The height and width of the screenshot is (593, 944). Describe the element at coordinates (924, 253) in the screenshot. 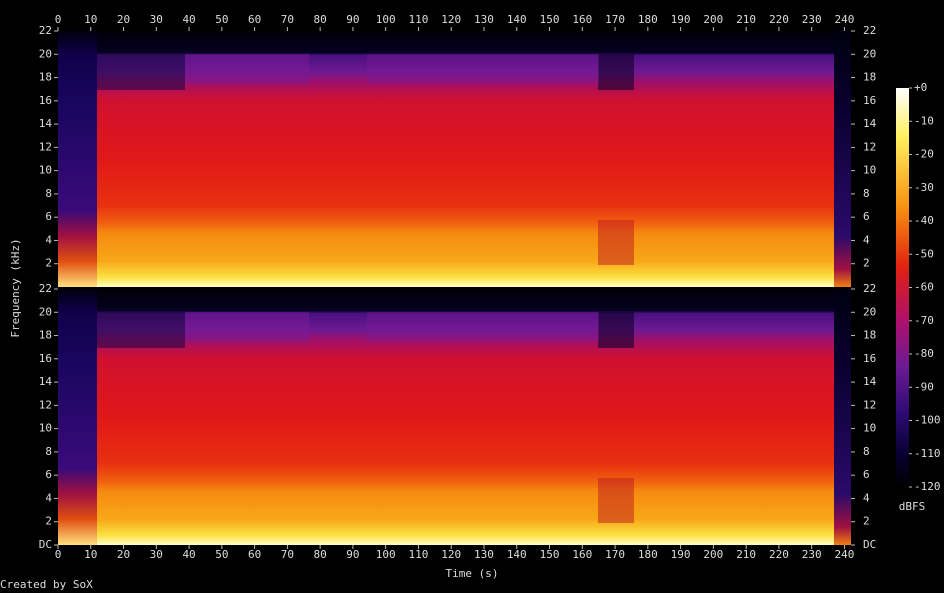

I see `colorbar-tick-label: -50` at that location.